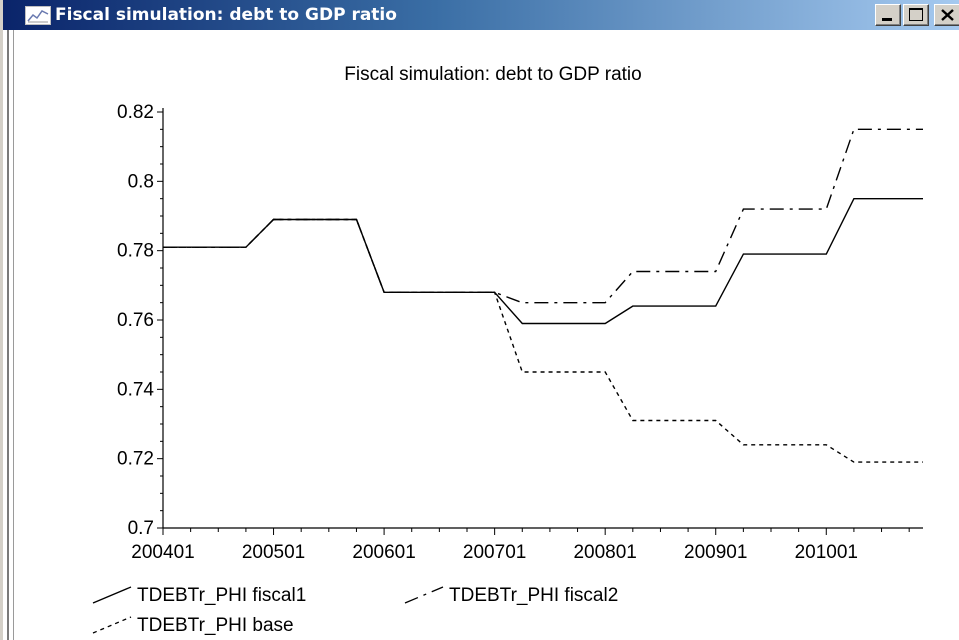  I want to click on x-tick-label: 201001, so click(826, 552).